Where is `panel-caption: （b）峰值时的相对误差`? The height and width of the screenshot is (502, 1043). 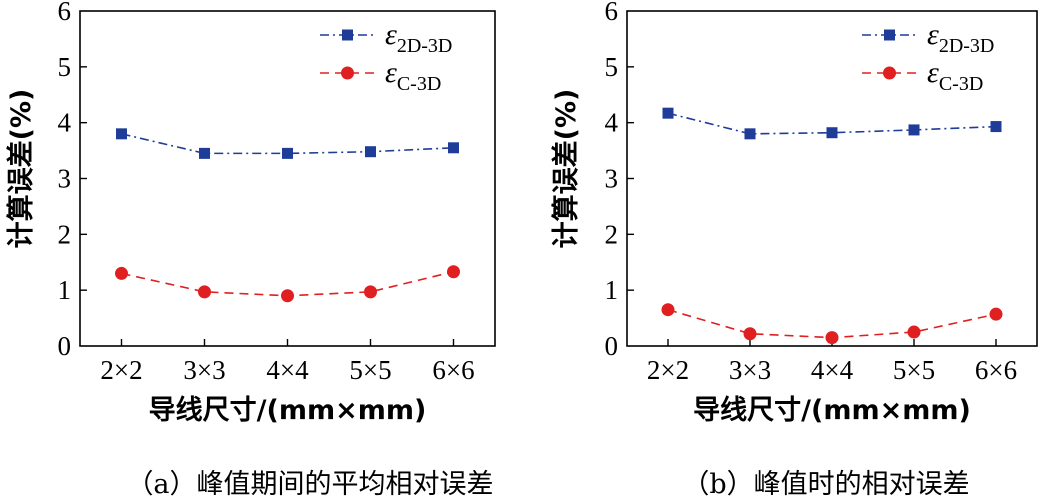 panel-caption: （b）峰值时的相对误差 is located at coordinates (825, 484).